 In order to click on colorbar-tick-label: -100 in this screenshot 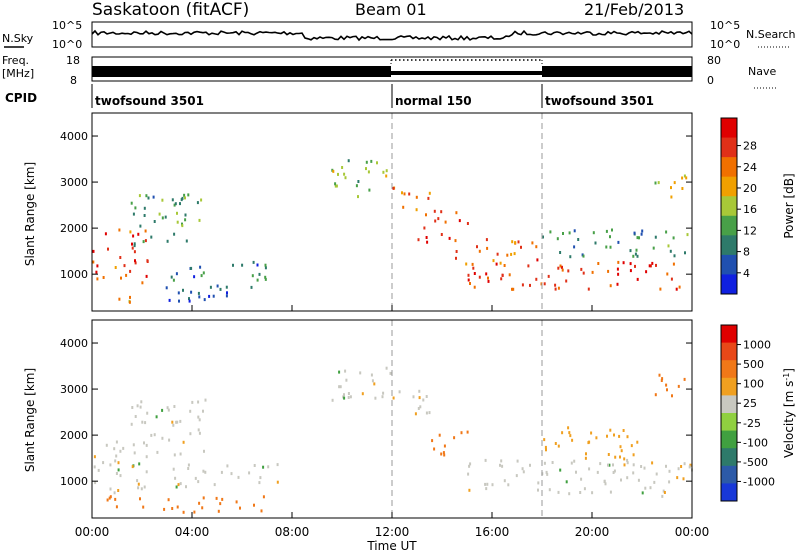, I will do `click(755, 442)`.